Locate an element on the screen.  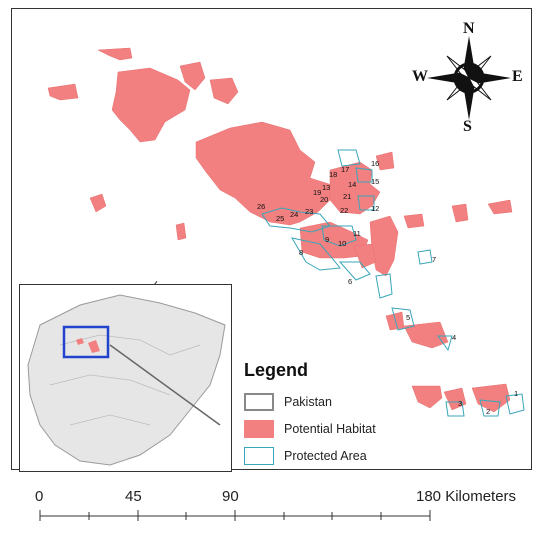
legend-item-habitat: Potential Habitat is located at coordinates (310, 429).